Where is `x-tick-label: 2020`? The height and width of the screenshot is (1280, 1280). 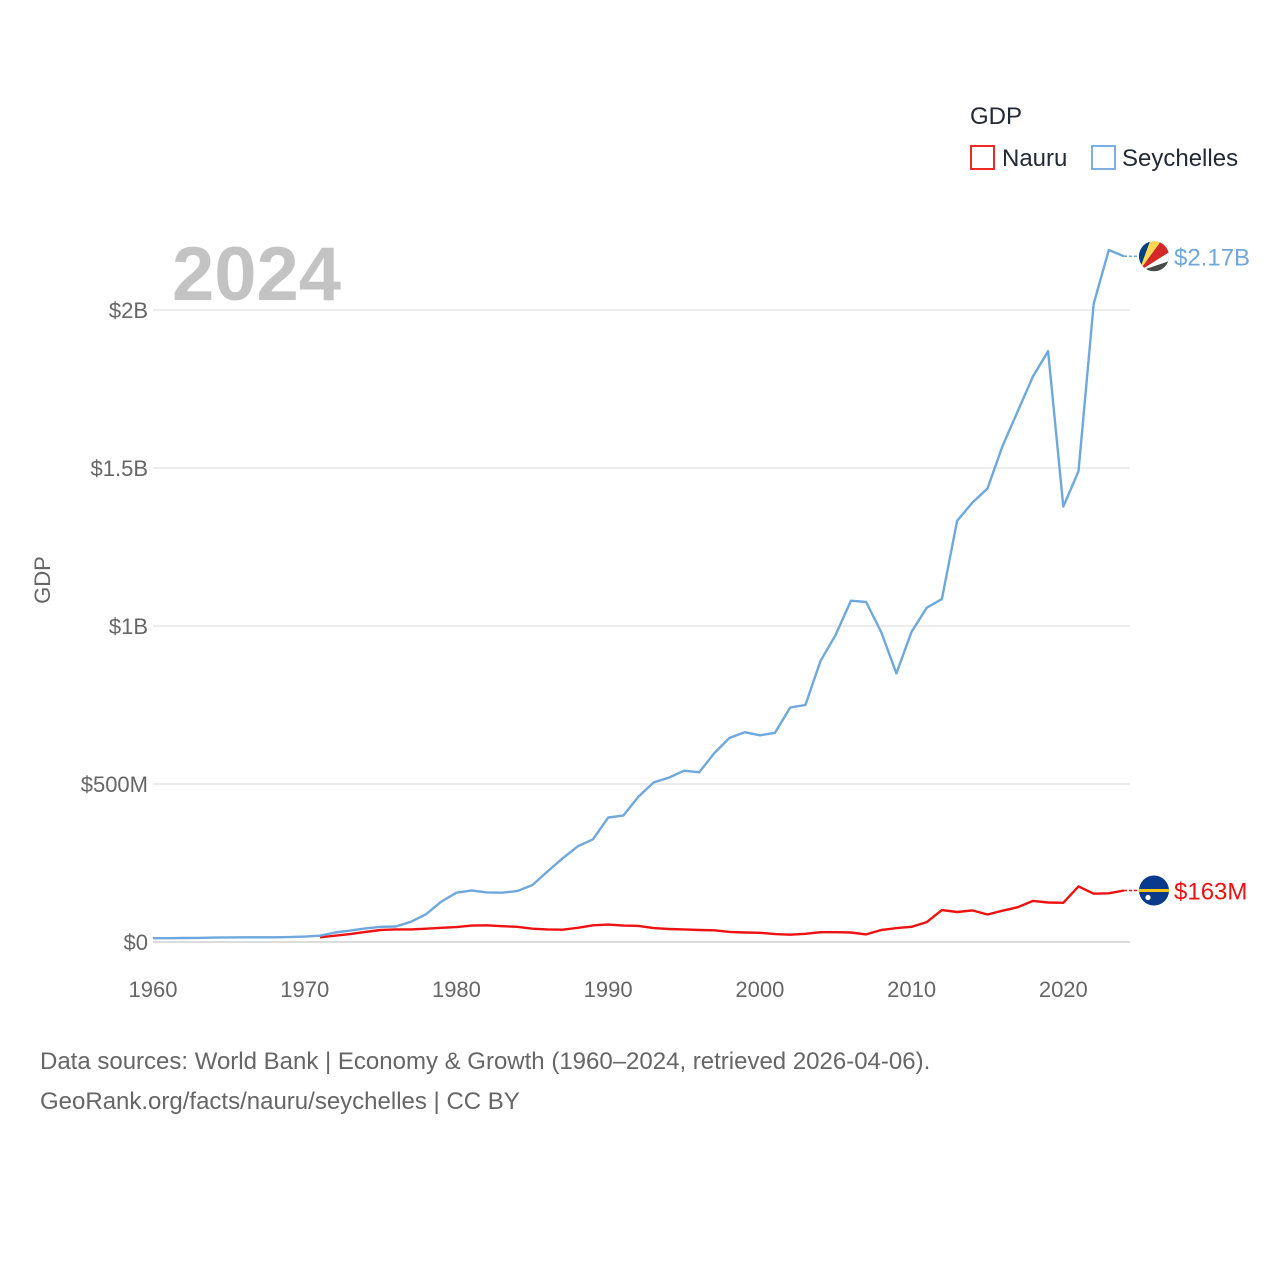
x-tick-label: 2020 is located at coordinates (1063, 989).